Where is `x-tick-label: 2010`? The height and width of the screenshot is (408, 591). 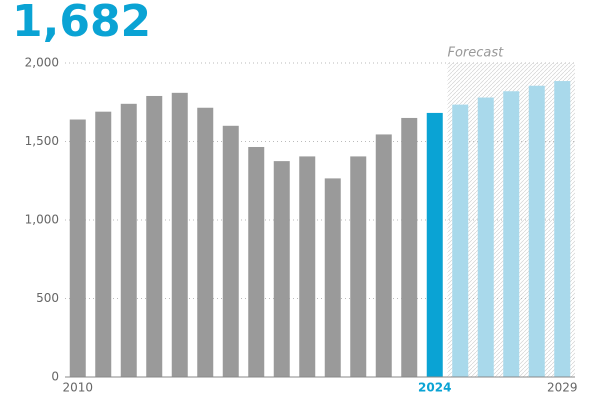
x-tick-label: 2010 is located at coordinates (77, 388).